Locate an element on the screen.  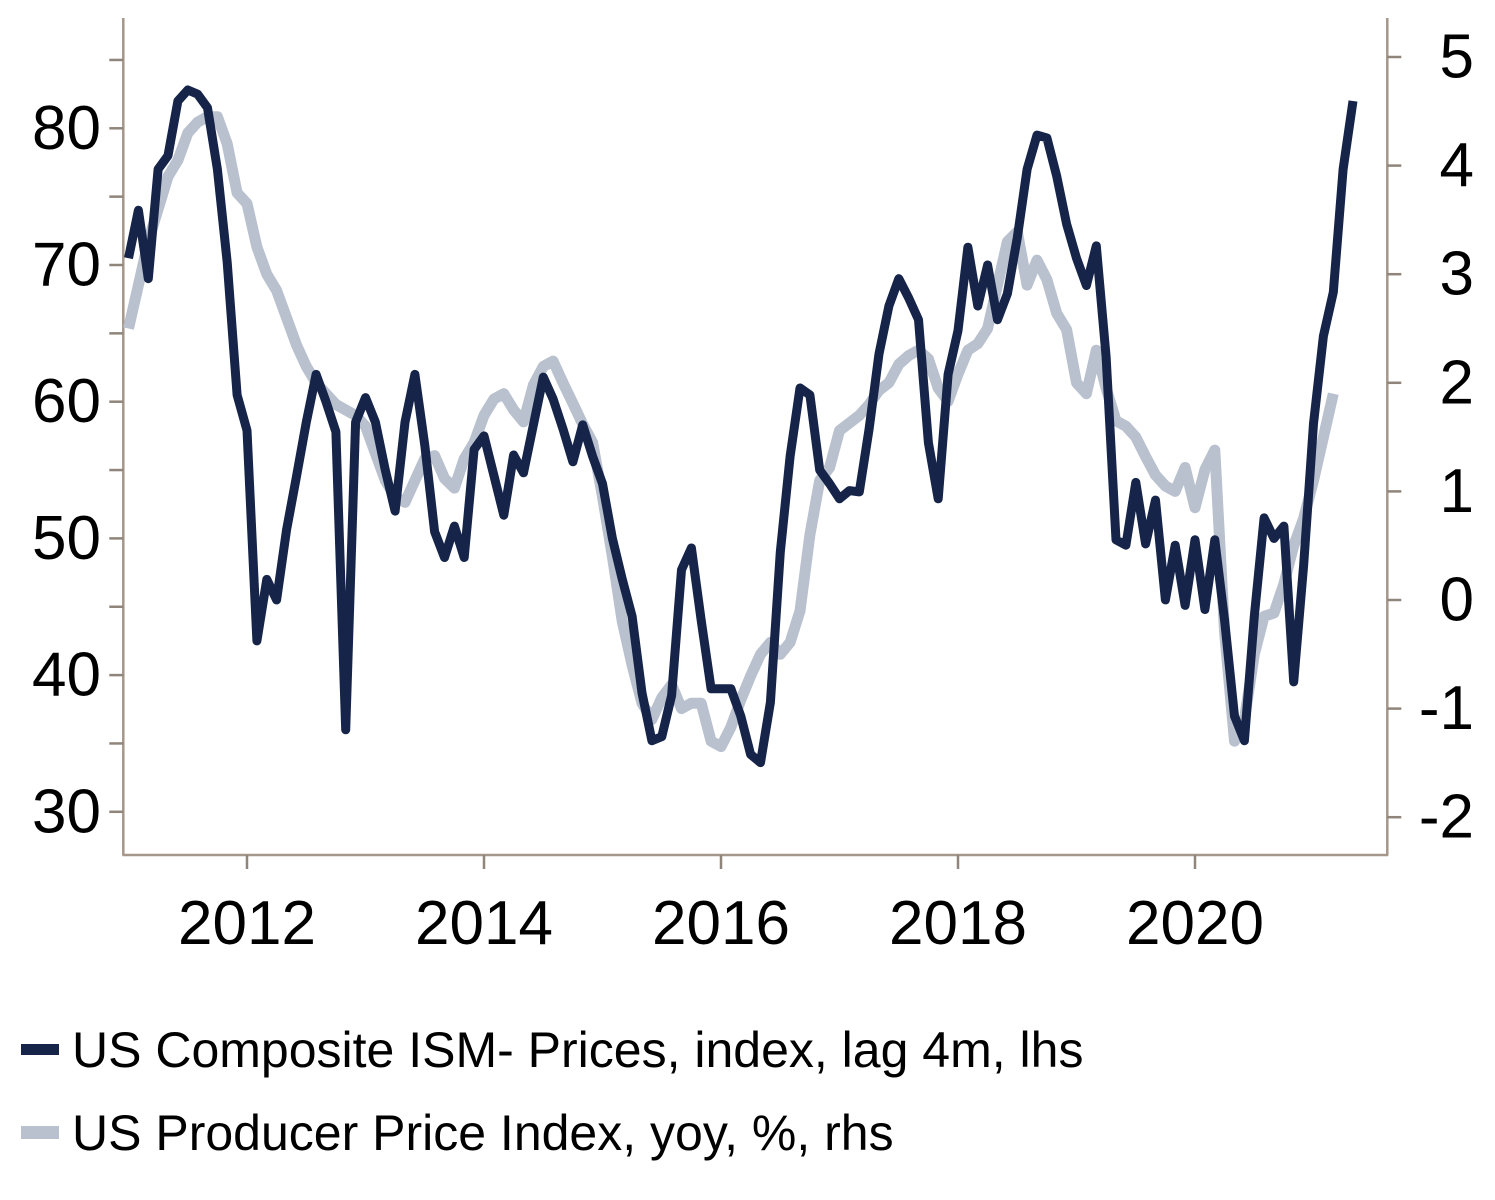
y-right-tick-label: 4 is located at coordinates (1457, 165).